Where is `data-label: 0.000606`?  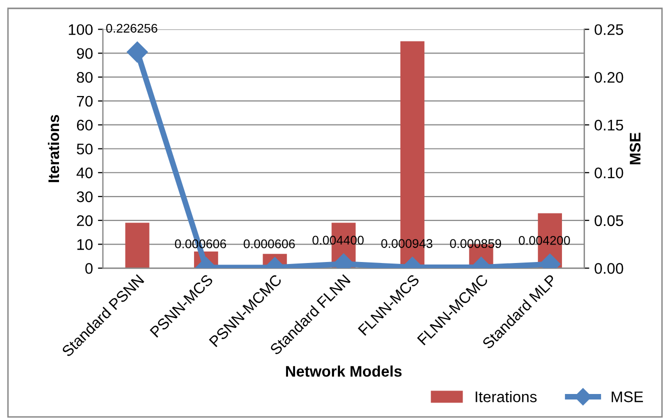 data-label: 0.000606 is located at coordinates (269, 243).